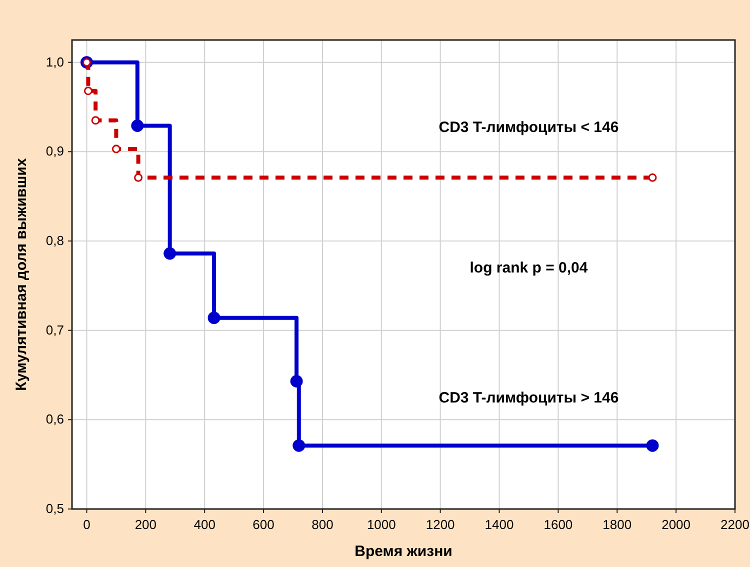 The width and height of the screenshot is (750, 567). Describe the element at coordinates (558, 524) in the screenshot. I see `x-tick-label: 1600` at that location.